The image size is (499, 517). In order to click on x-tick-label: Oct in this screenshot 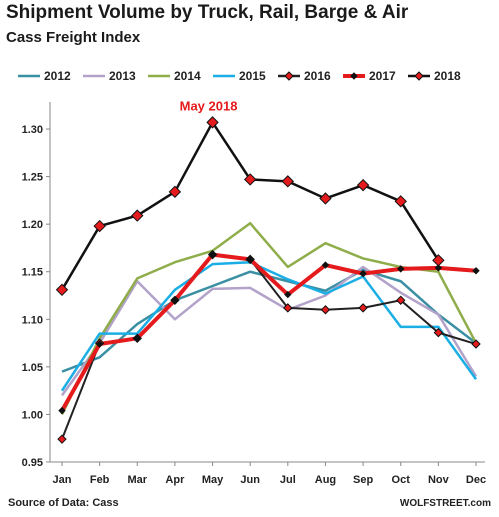, I will do `click(401, 480)`.